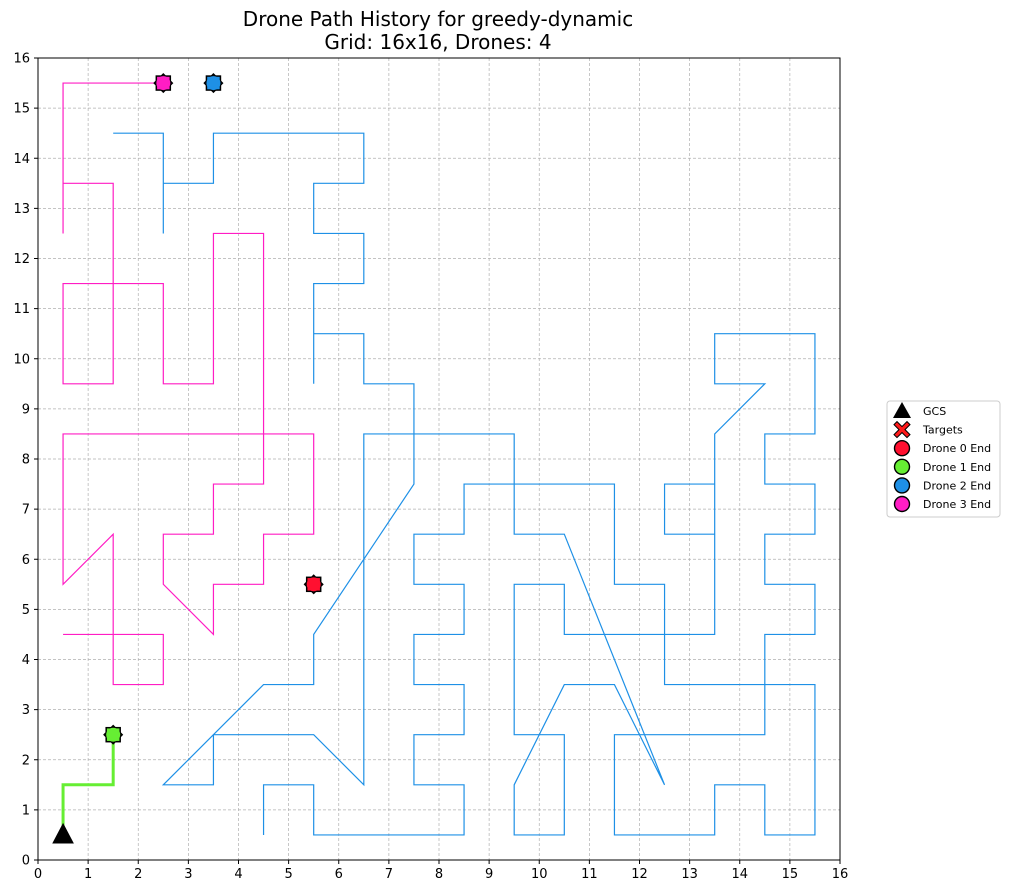 This screenshot has height=894, width=1009. What do you see at coordinates (288, 874) in the screenshot?
I see `x-tick-label: 5` at bounding box center [288, 874].